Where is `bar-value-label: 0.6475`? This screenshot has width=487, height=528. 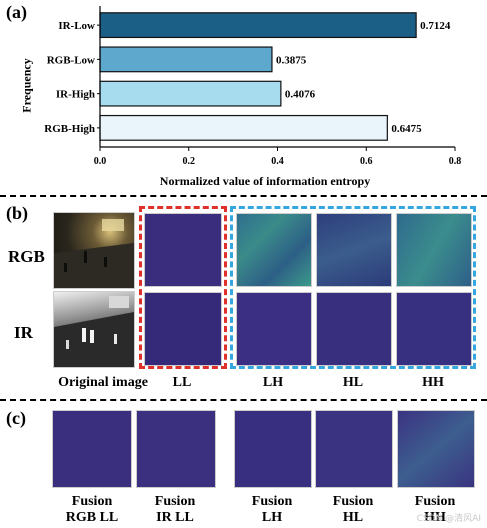
bar-value-label: 0.6475 is located at coordinates (406, 129).